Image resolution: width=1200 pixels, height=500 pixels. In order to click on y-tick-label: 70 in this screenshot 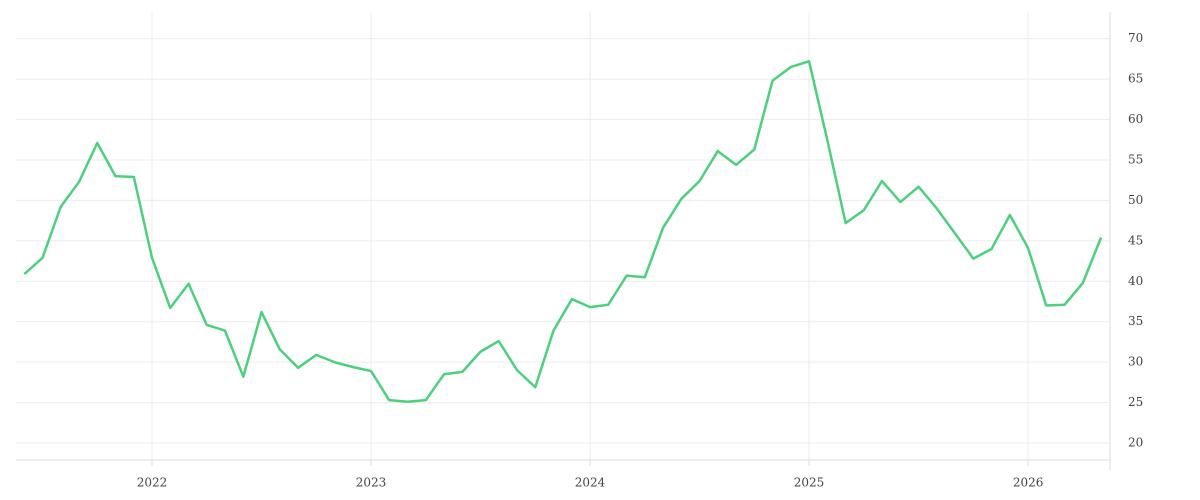, I will do `click(1135, 38)`.